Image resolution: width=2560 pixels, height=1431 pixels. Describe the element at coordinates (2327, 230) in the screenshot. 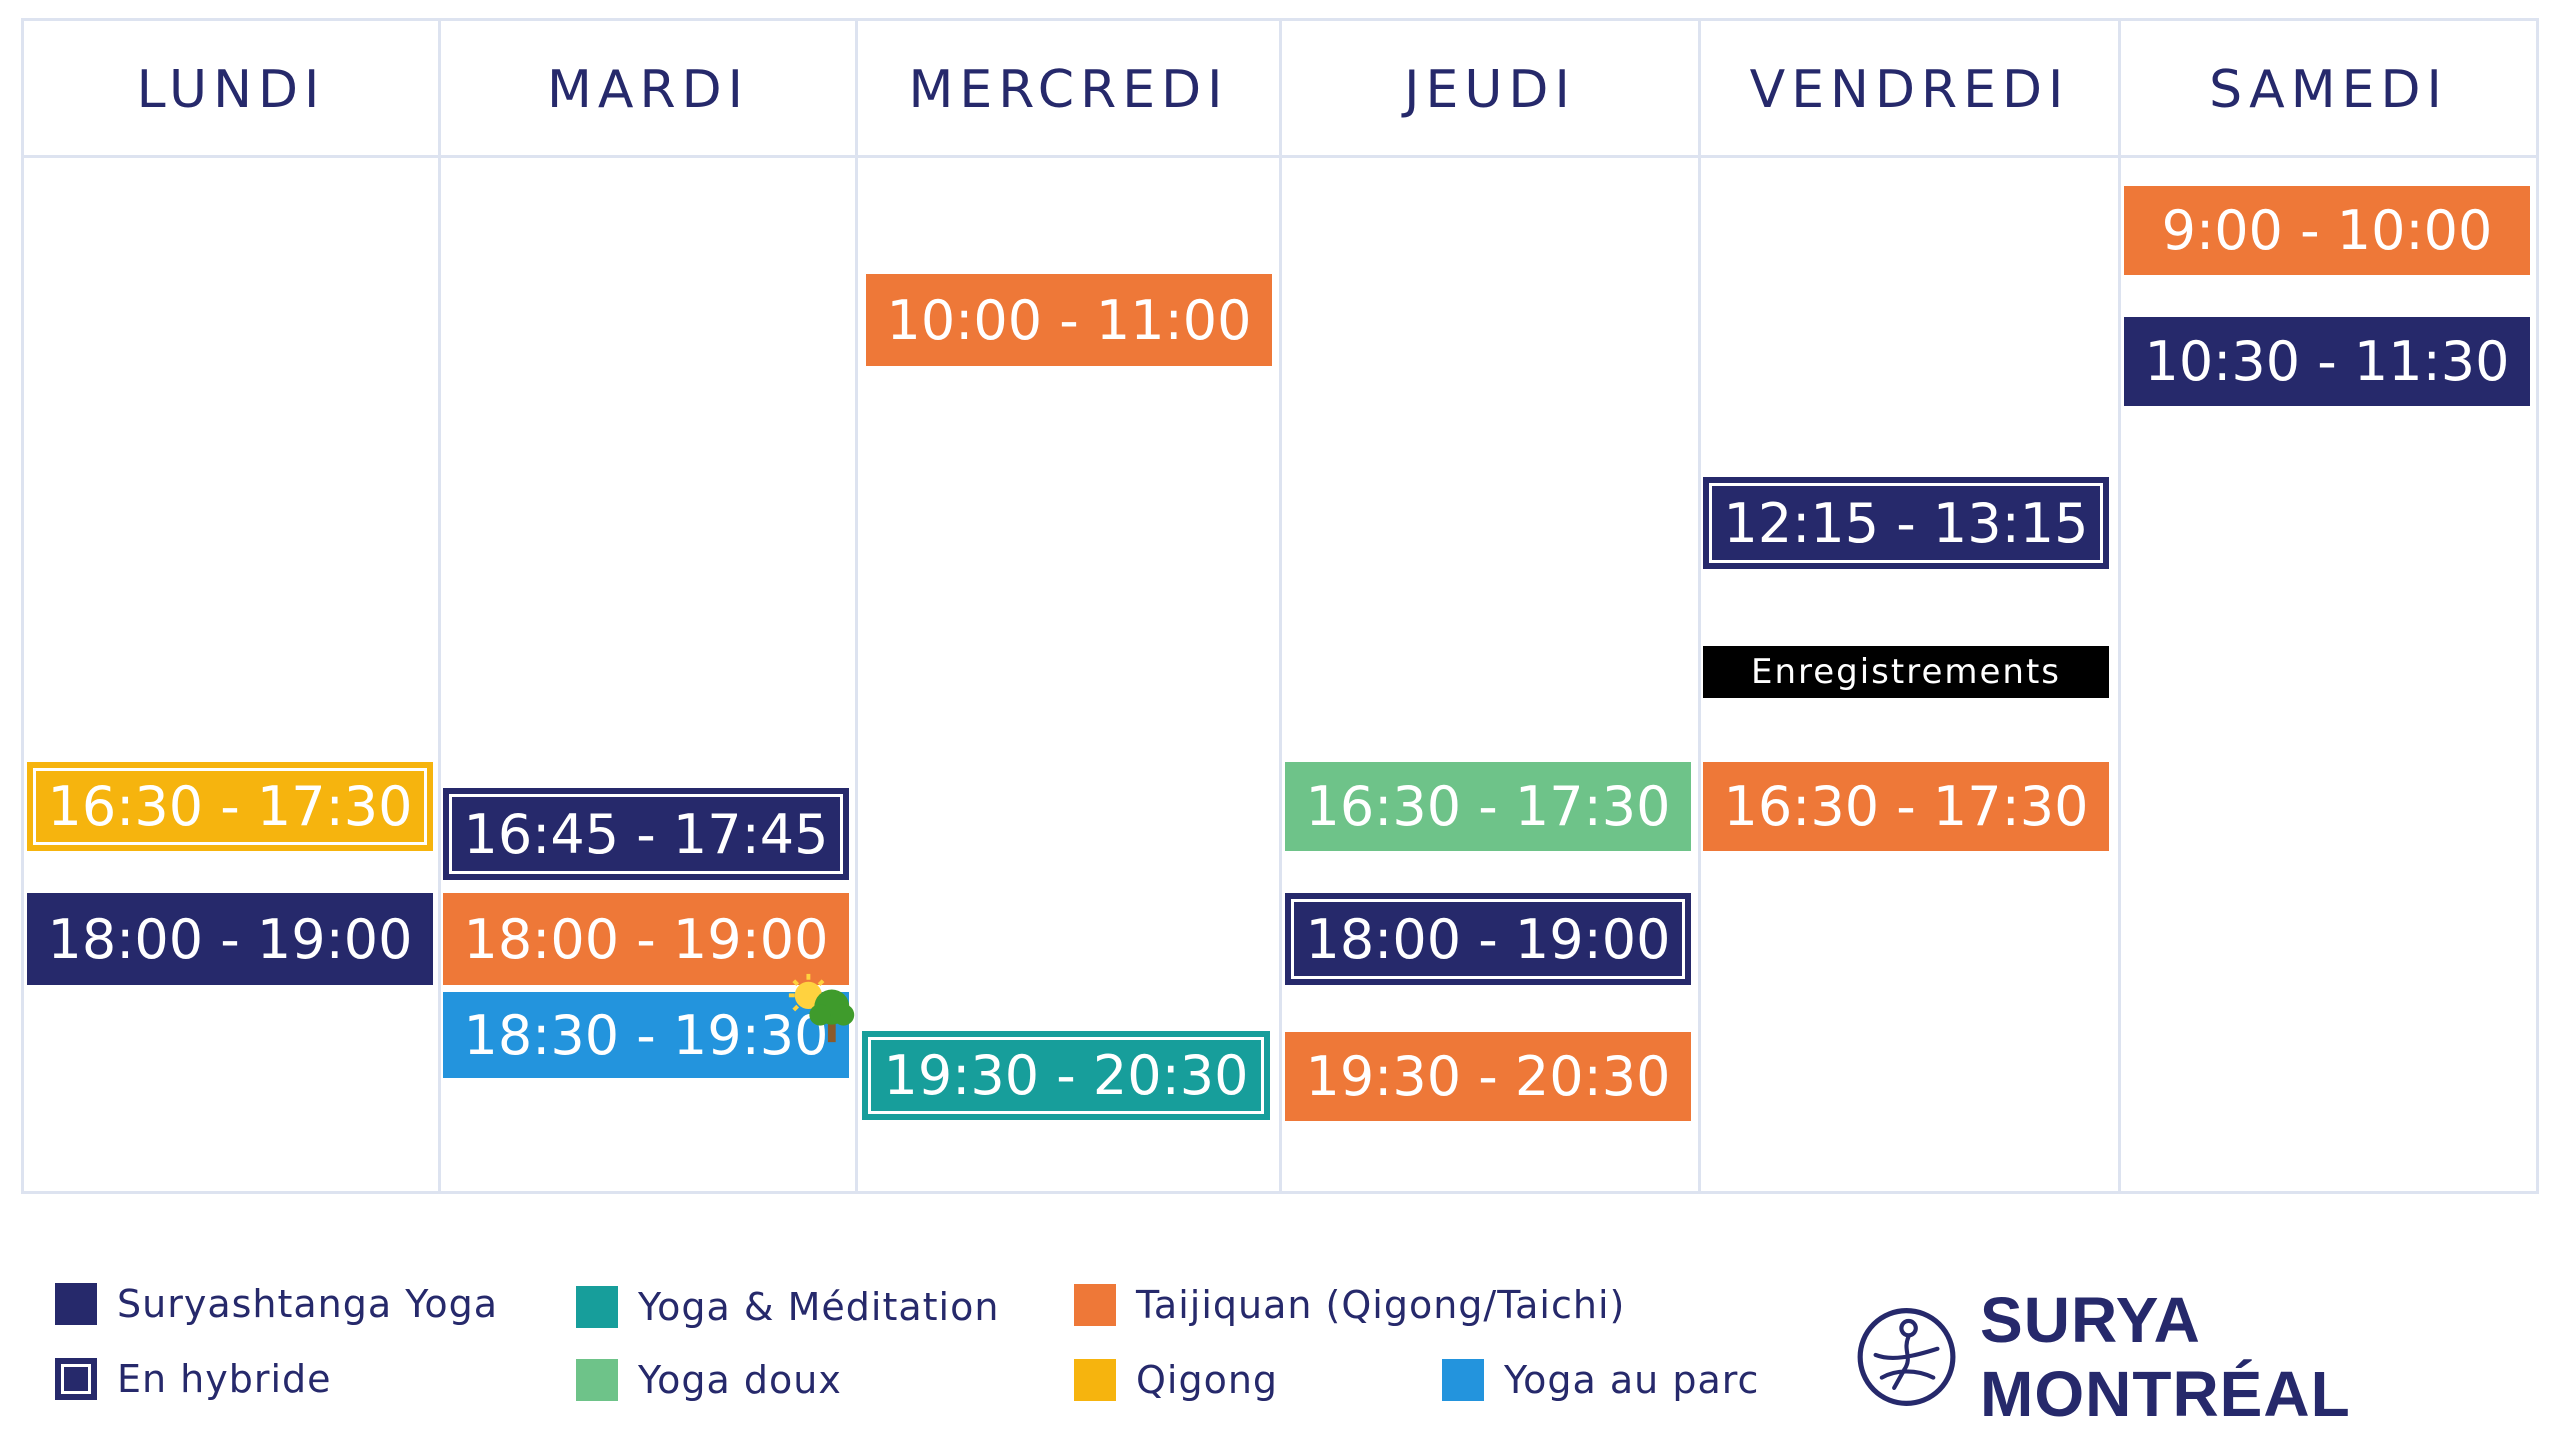

I see `class-slot-taijiquan: 9:00 - 10:00` at that location.